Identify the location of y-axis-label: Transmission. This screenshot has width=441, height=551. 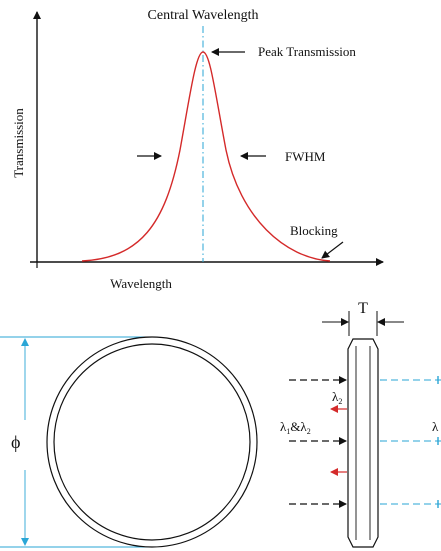
(18, 143).